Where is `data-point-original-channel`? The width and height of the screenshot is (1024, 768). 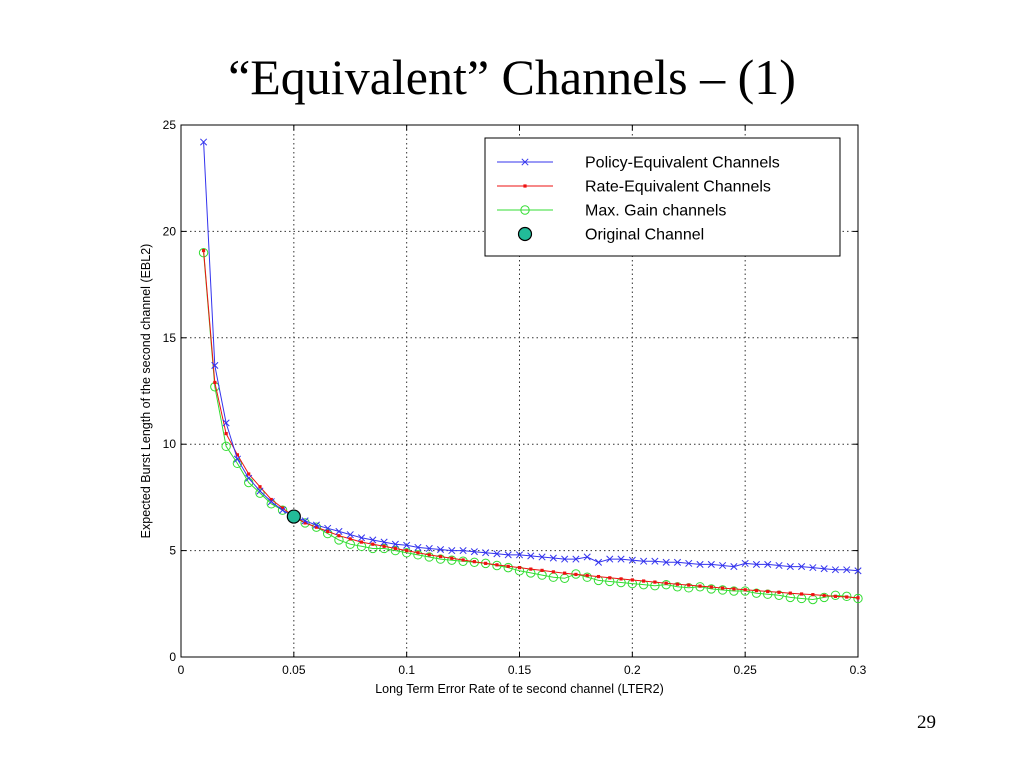 data-point-original-channel is located at coordinates (293, 516).